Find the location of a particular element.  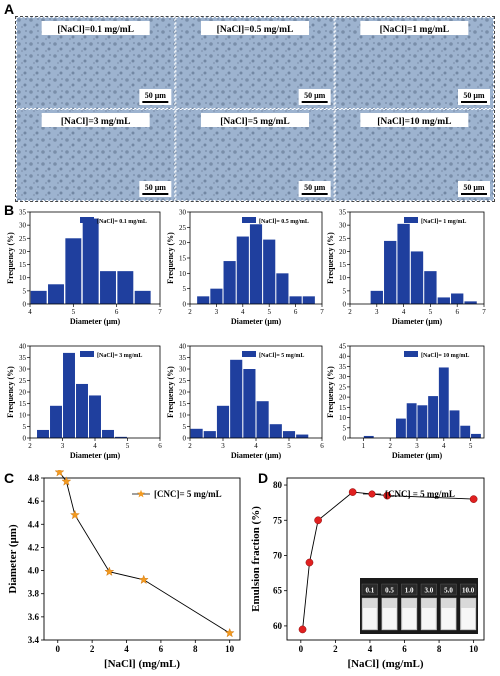

series-line is located at coordinates (388, 560).